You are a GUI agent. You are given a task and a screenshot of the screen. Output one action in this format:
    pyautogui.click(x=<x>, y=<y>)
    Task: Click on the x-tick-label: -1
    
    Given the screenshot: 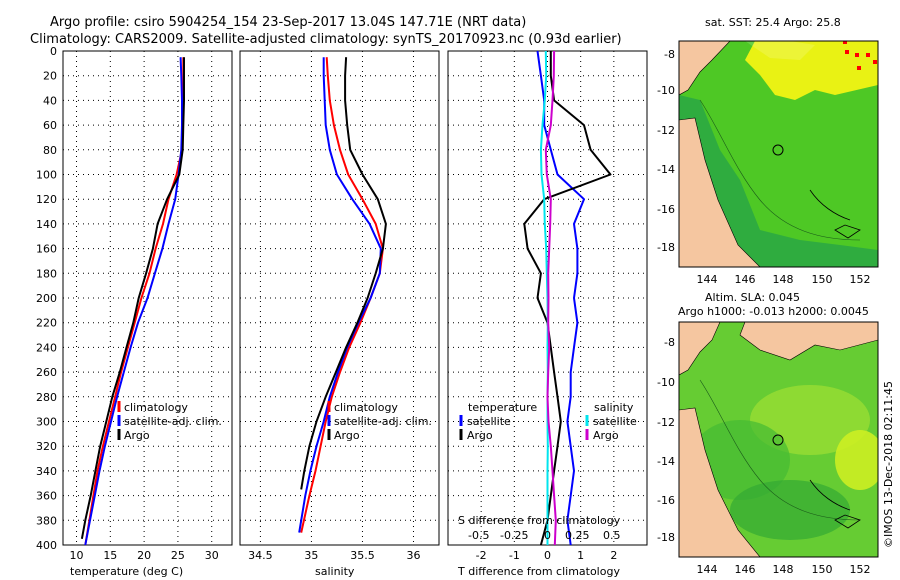 What is the action you would take?
    pyautogui.click(x=514, y=555)
    